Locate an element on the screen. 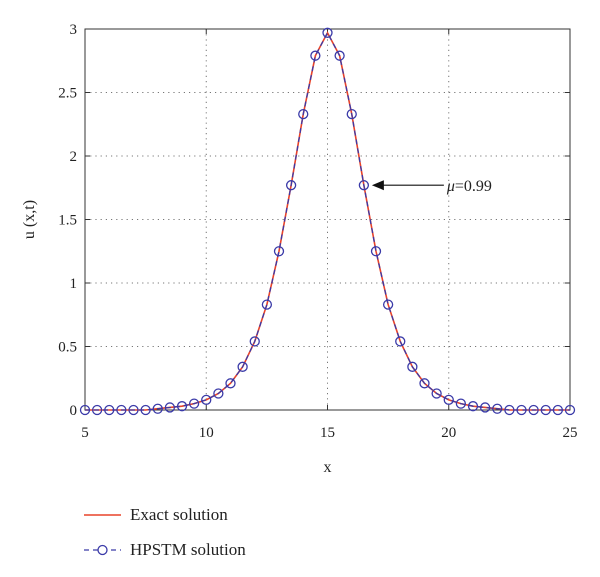 The image size is (600, 577). y-axis-label: u (x,t) is located at coordinates (29, 219).